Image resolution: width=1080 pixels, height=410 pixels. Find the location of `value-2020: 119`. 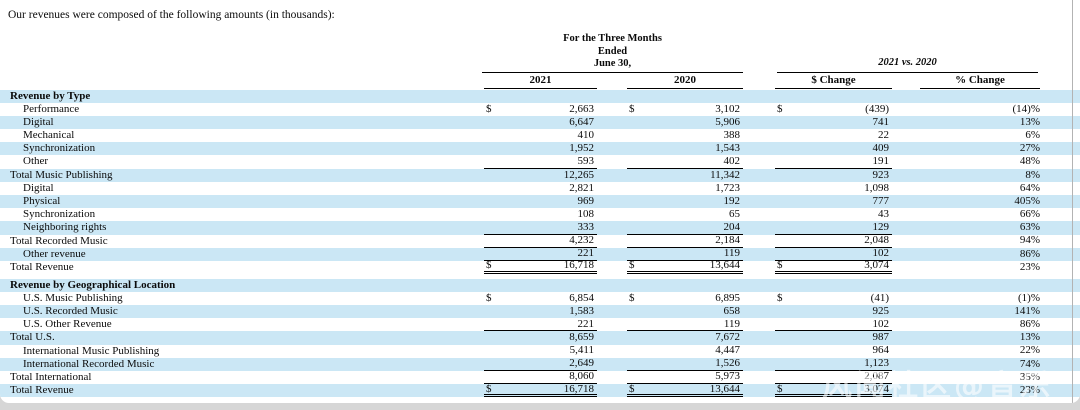

value-2020: 119 is located at coordinates (685, 254).